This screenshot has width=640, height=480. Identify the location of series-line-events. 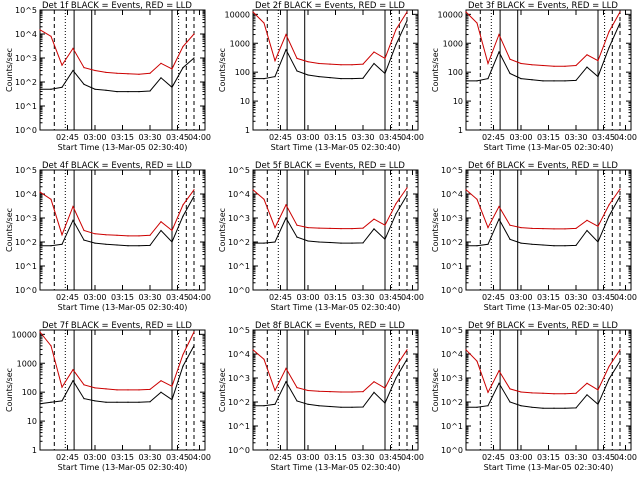
(543, 384).